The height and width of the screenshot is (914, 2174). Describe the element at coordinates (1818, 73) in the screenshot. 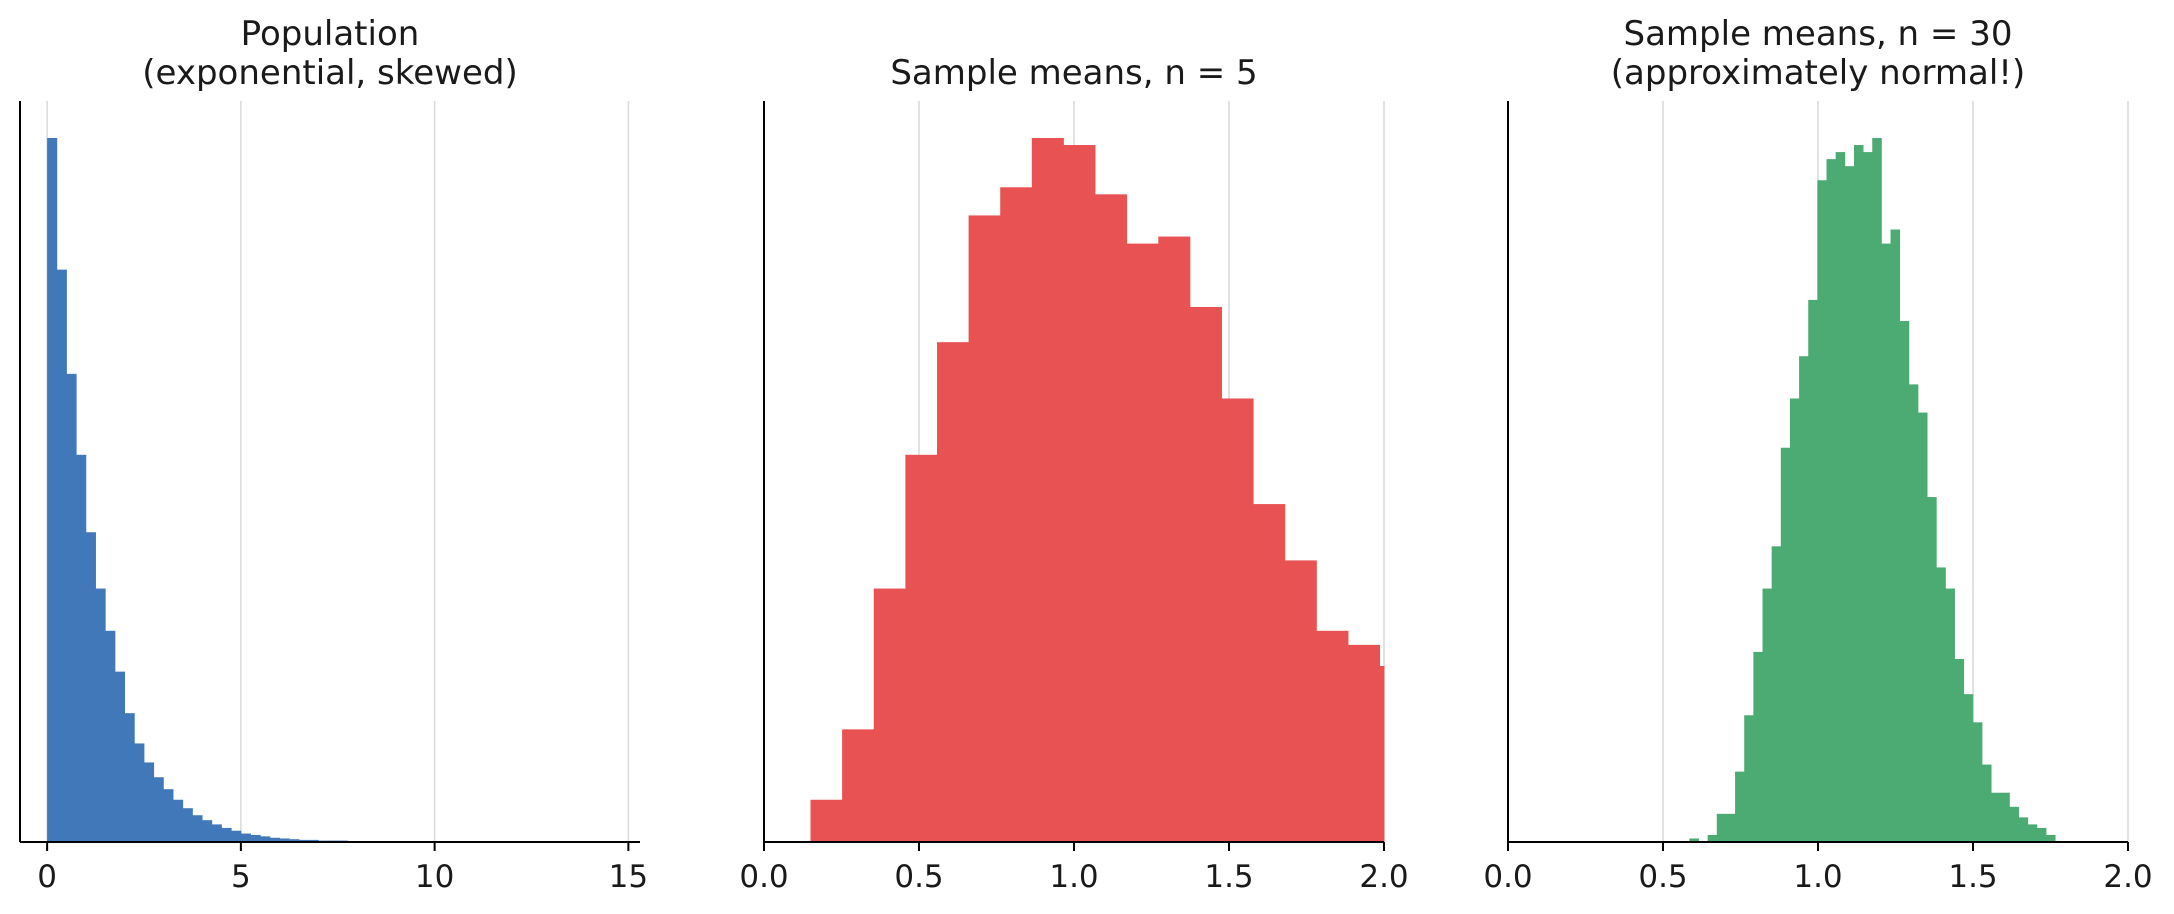

I see `chart-title: (approximately normal!)` at that location.